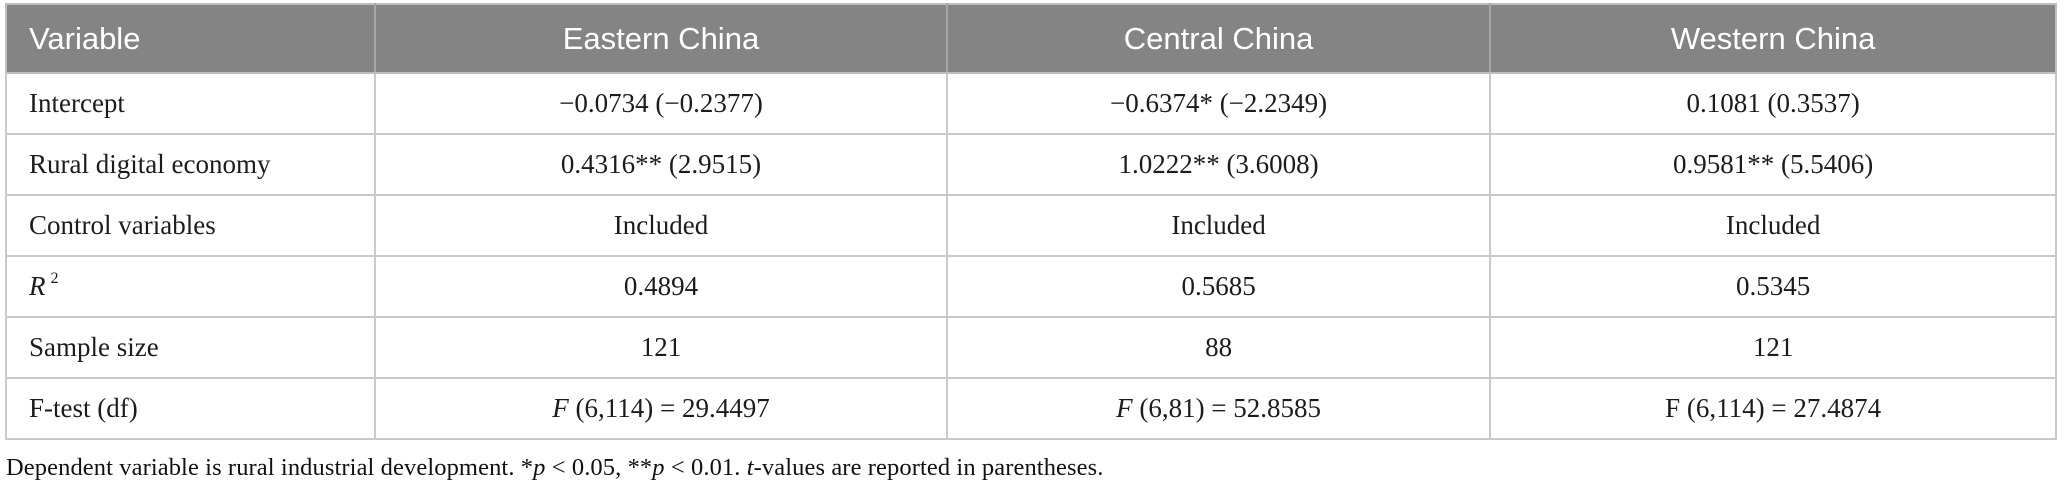  Describe the element at coordinates (94, 347) in the screenshot. I see `text-segment: Sample size` at that location.